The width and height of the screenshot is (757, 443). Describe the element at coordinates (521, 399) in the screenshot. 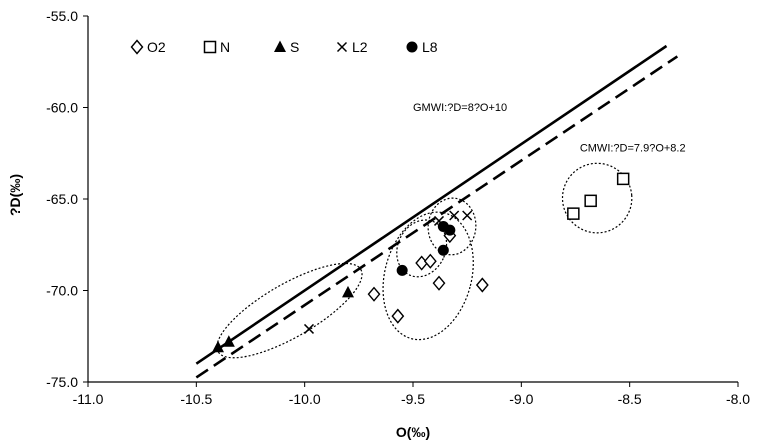

I see `x-tick-label: -9.0` at that location.